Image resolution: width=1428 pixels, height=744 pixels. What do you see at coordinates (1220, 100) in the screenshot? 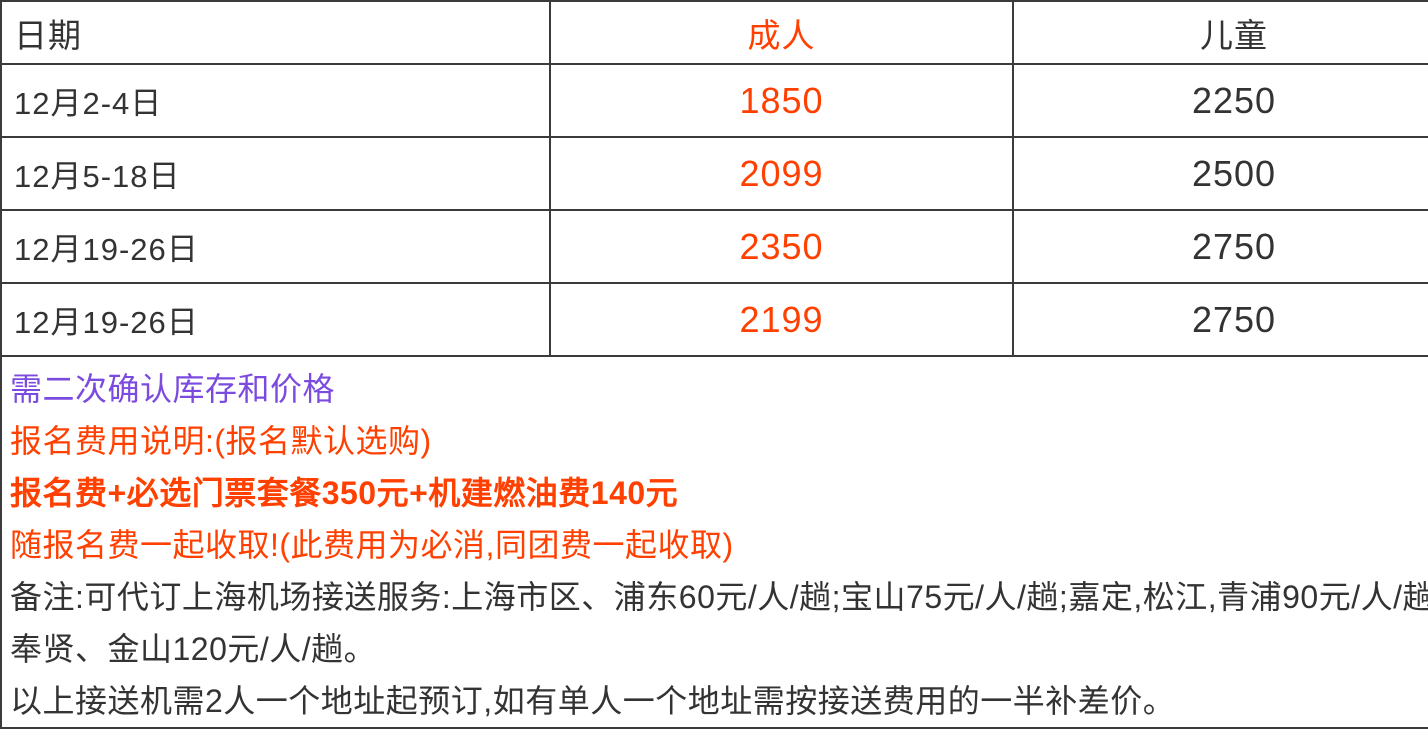
I see `child-price-cell: 2250` at bounding box center [1220, 100].